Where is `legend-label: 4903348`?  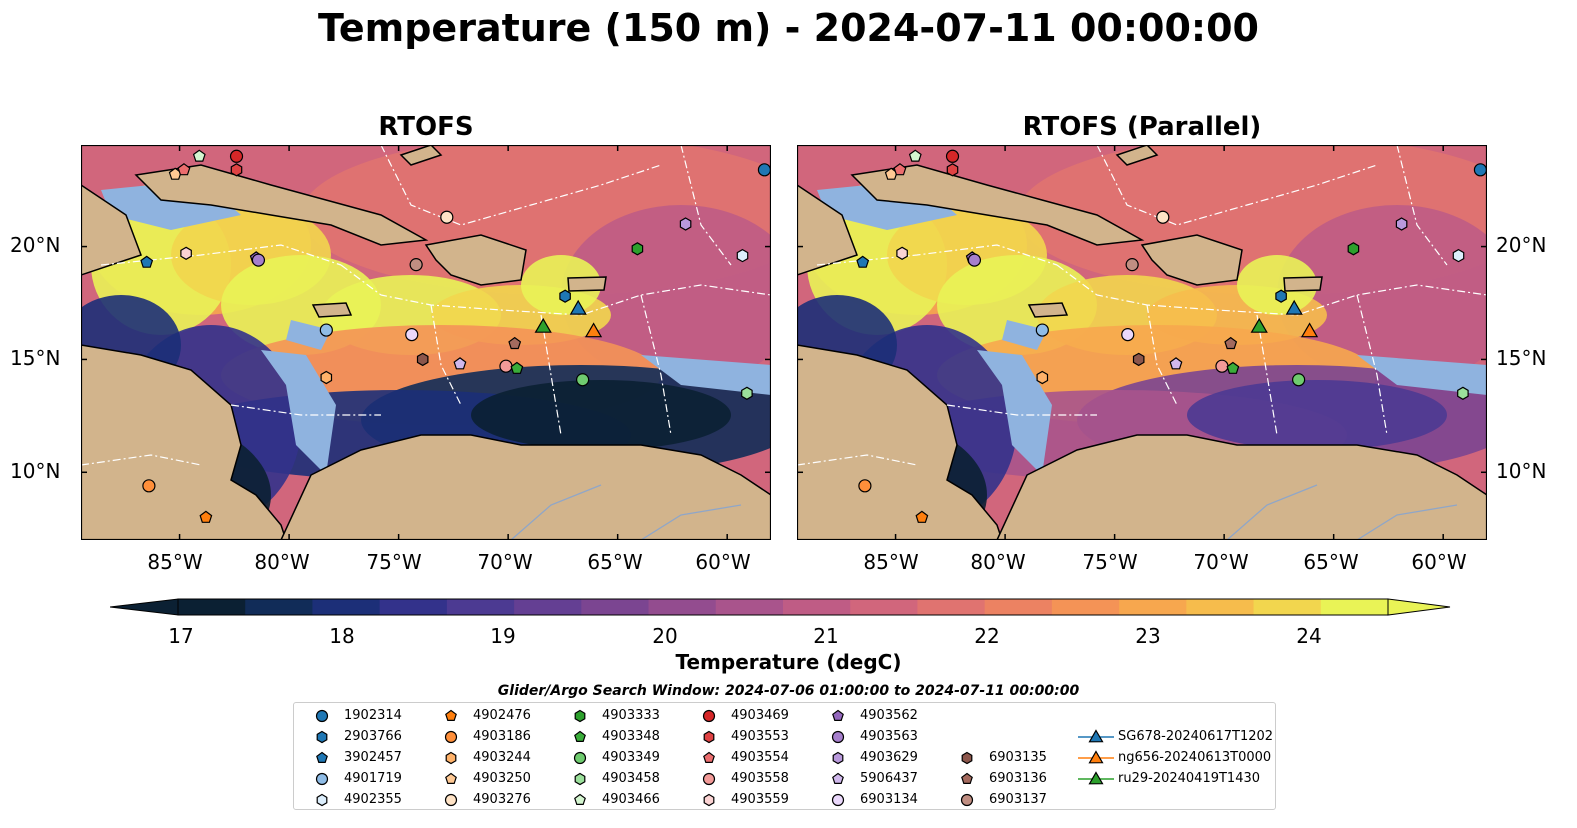
legend-label: 4903348 is located at coordinates (631, 736).